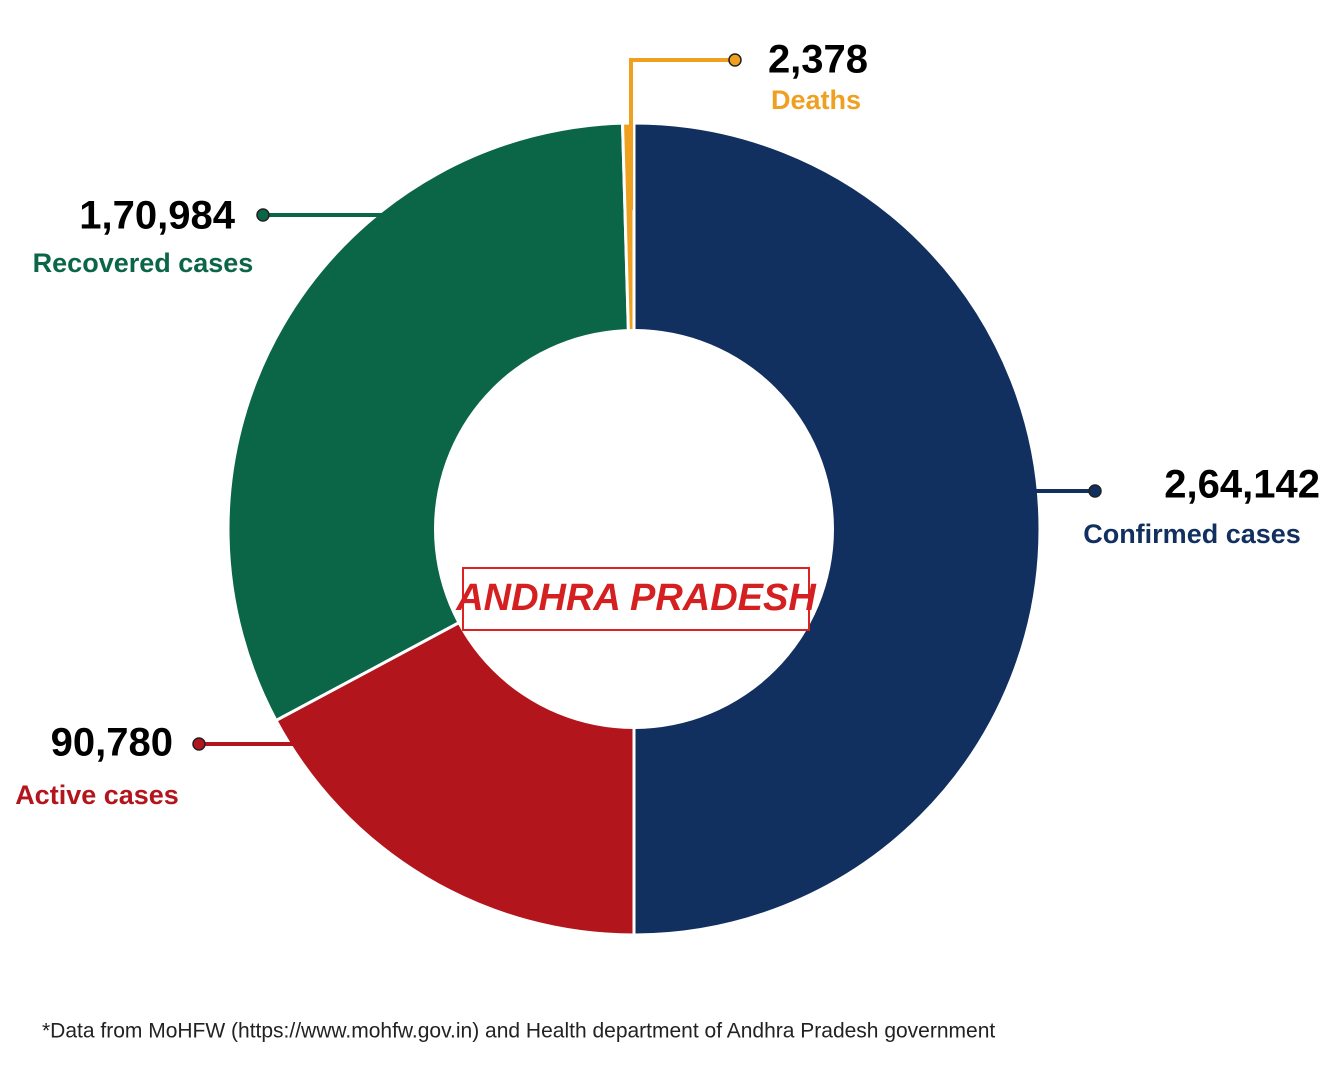 This screenshot has height=1073, width=1337. What do you see at coordinates (634, 529) in the screenshot?
I see `donut-hole` at bounding box center [634, 529].